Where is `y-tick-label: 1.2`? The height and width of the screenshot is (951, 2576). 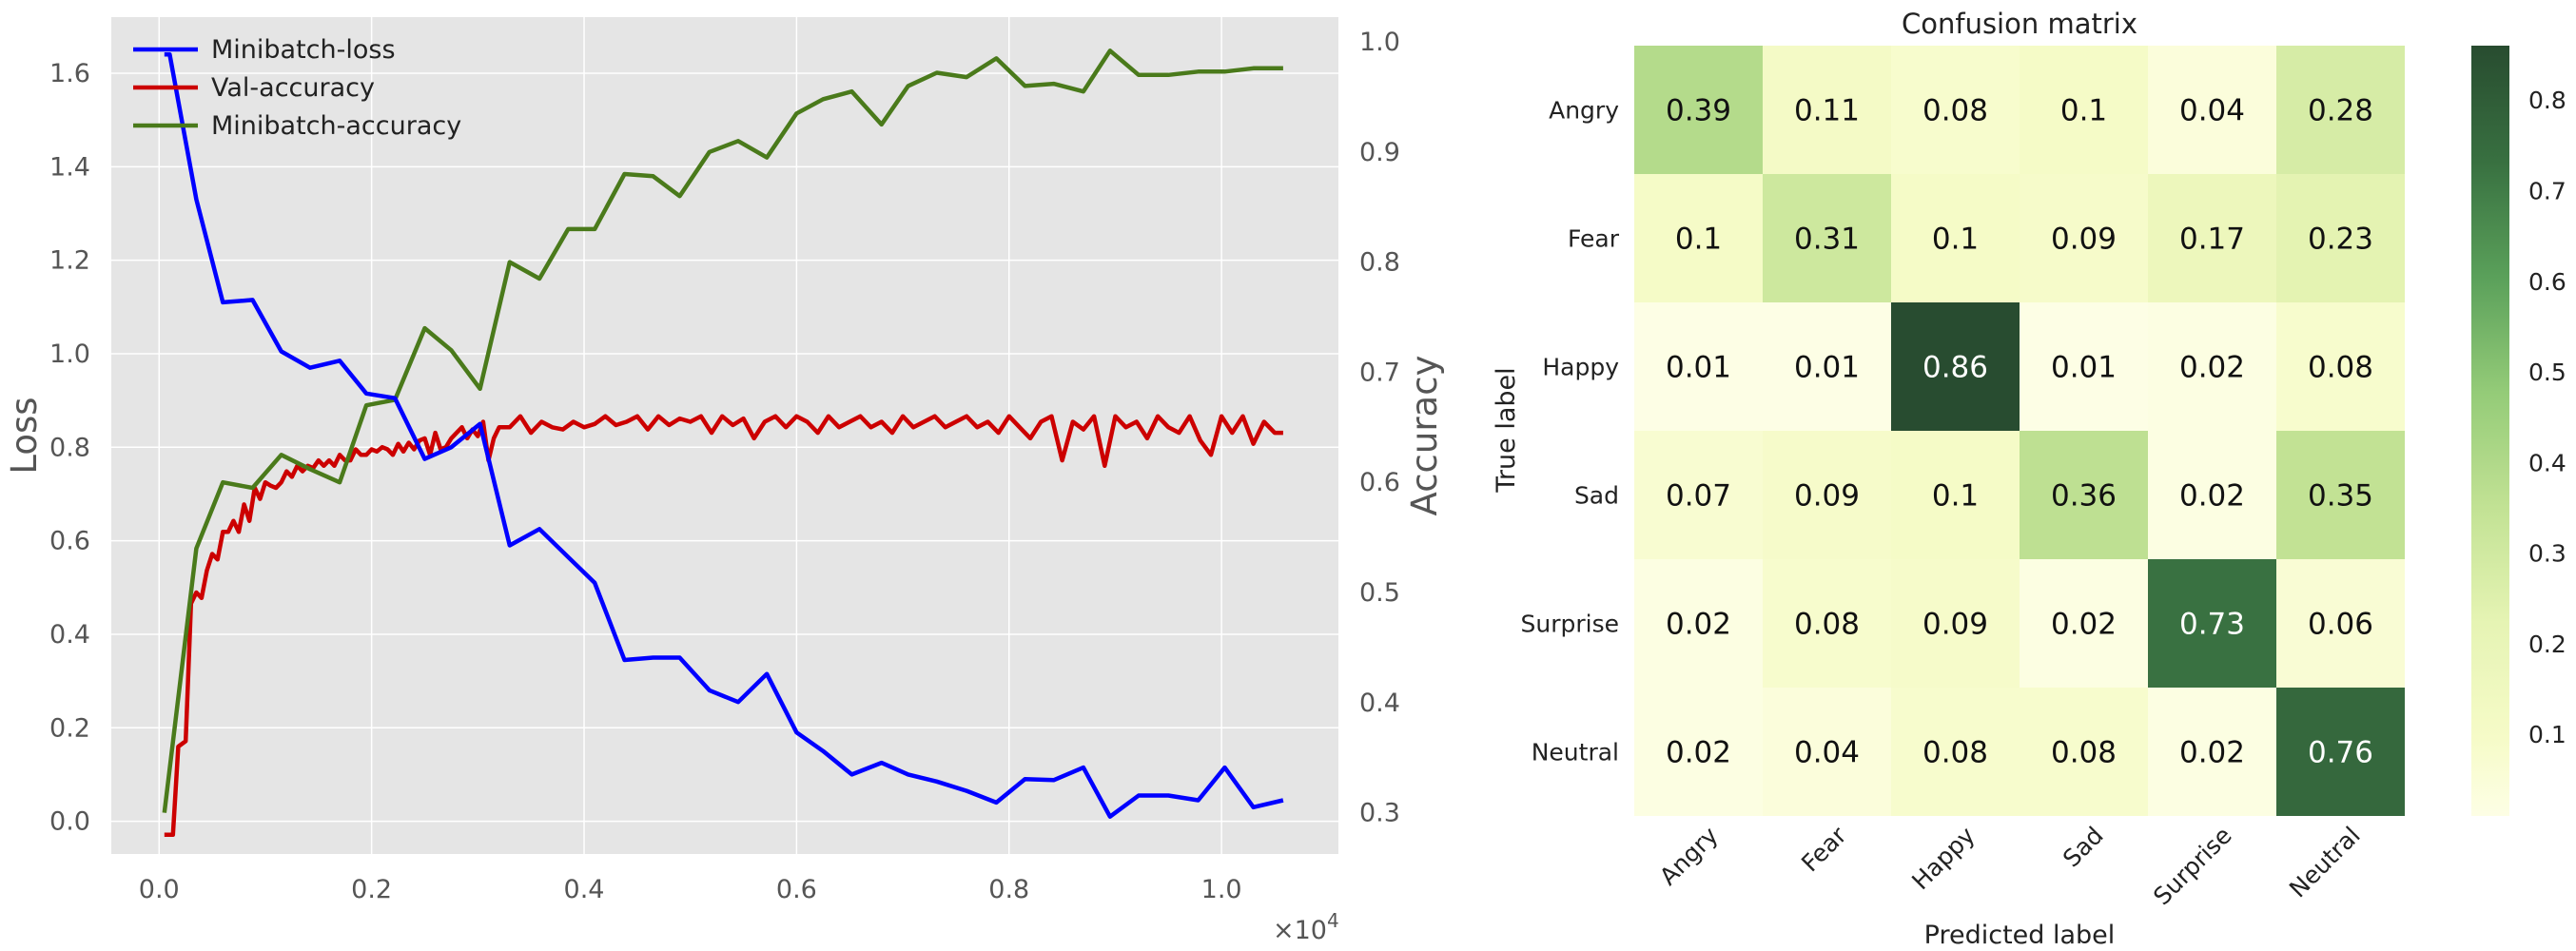 y-tick-label: 1.2 is located at coordinates (70, 261).